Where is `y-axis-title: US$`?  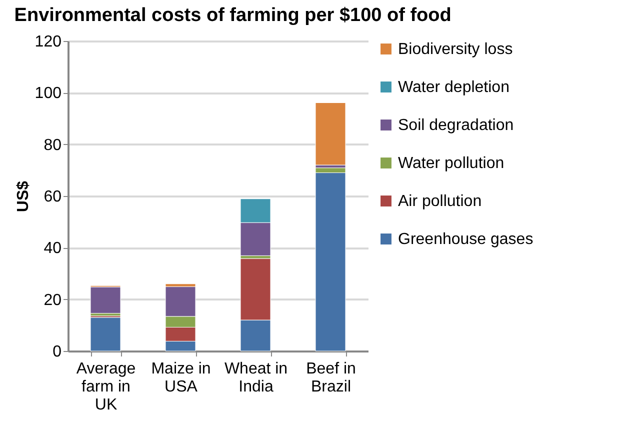 y-axis-title: US$ is located at coordinates (23, 196).